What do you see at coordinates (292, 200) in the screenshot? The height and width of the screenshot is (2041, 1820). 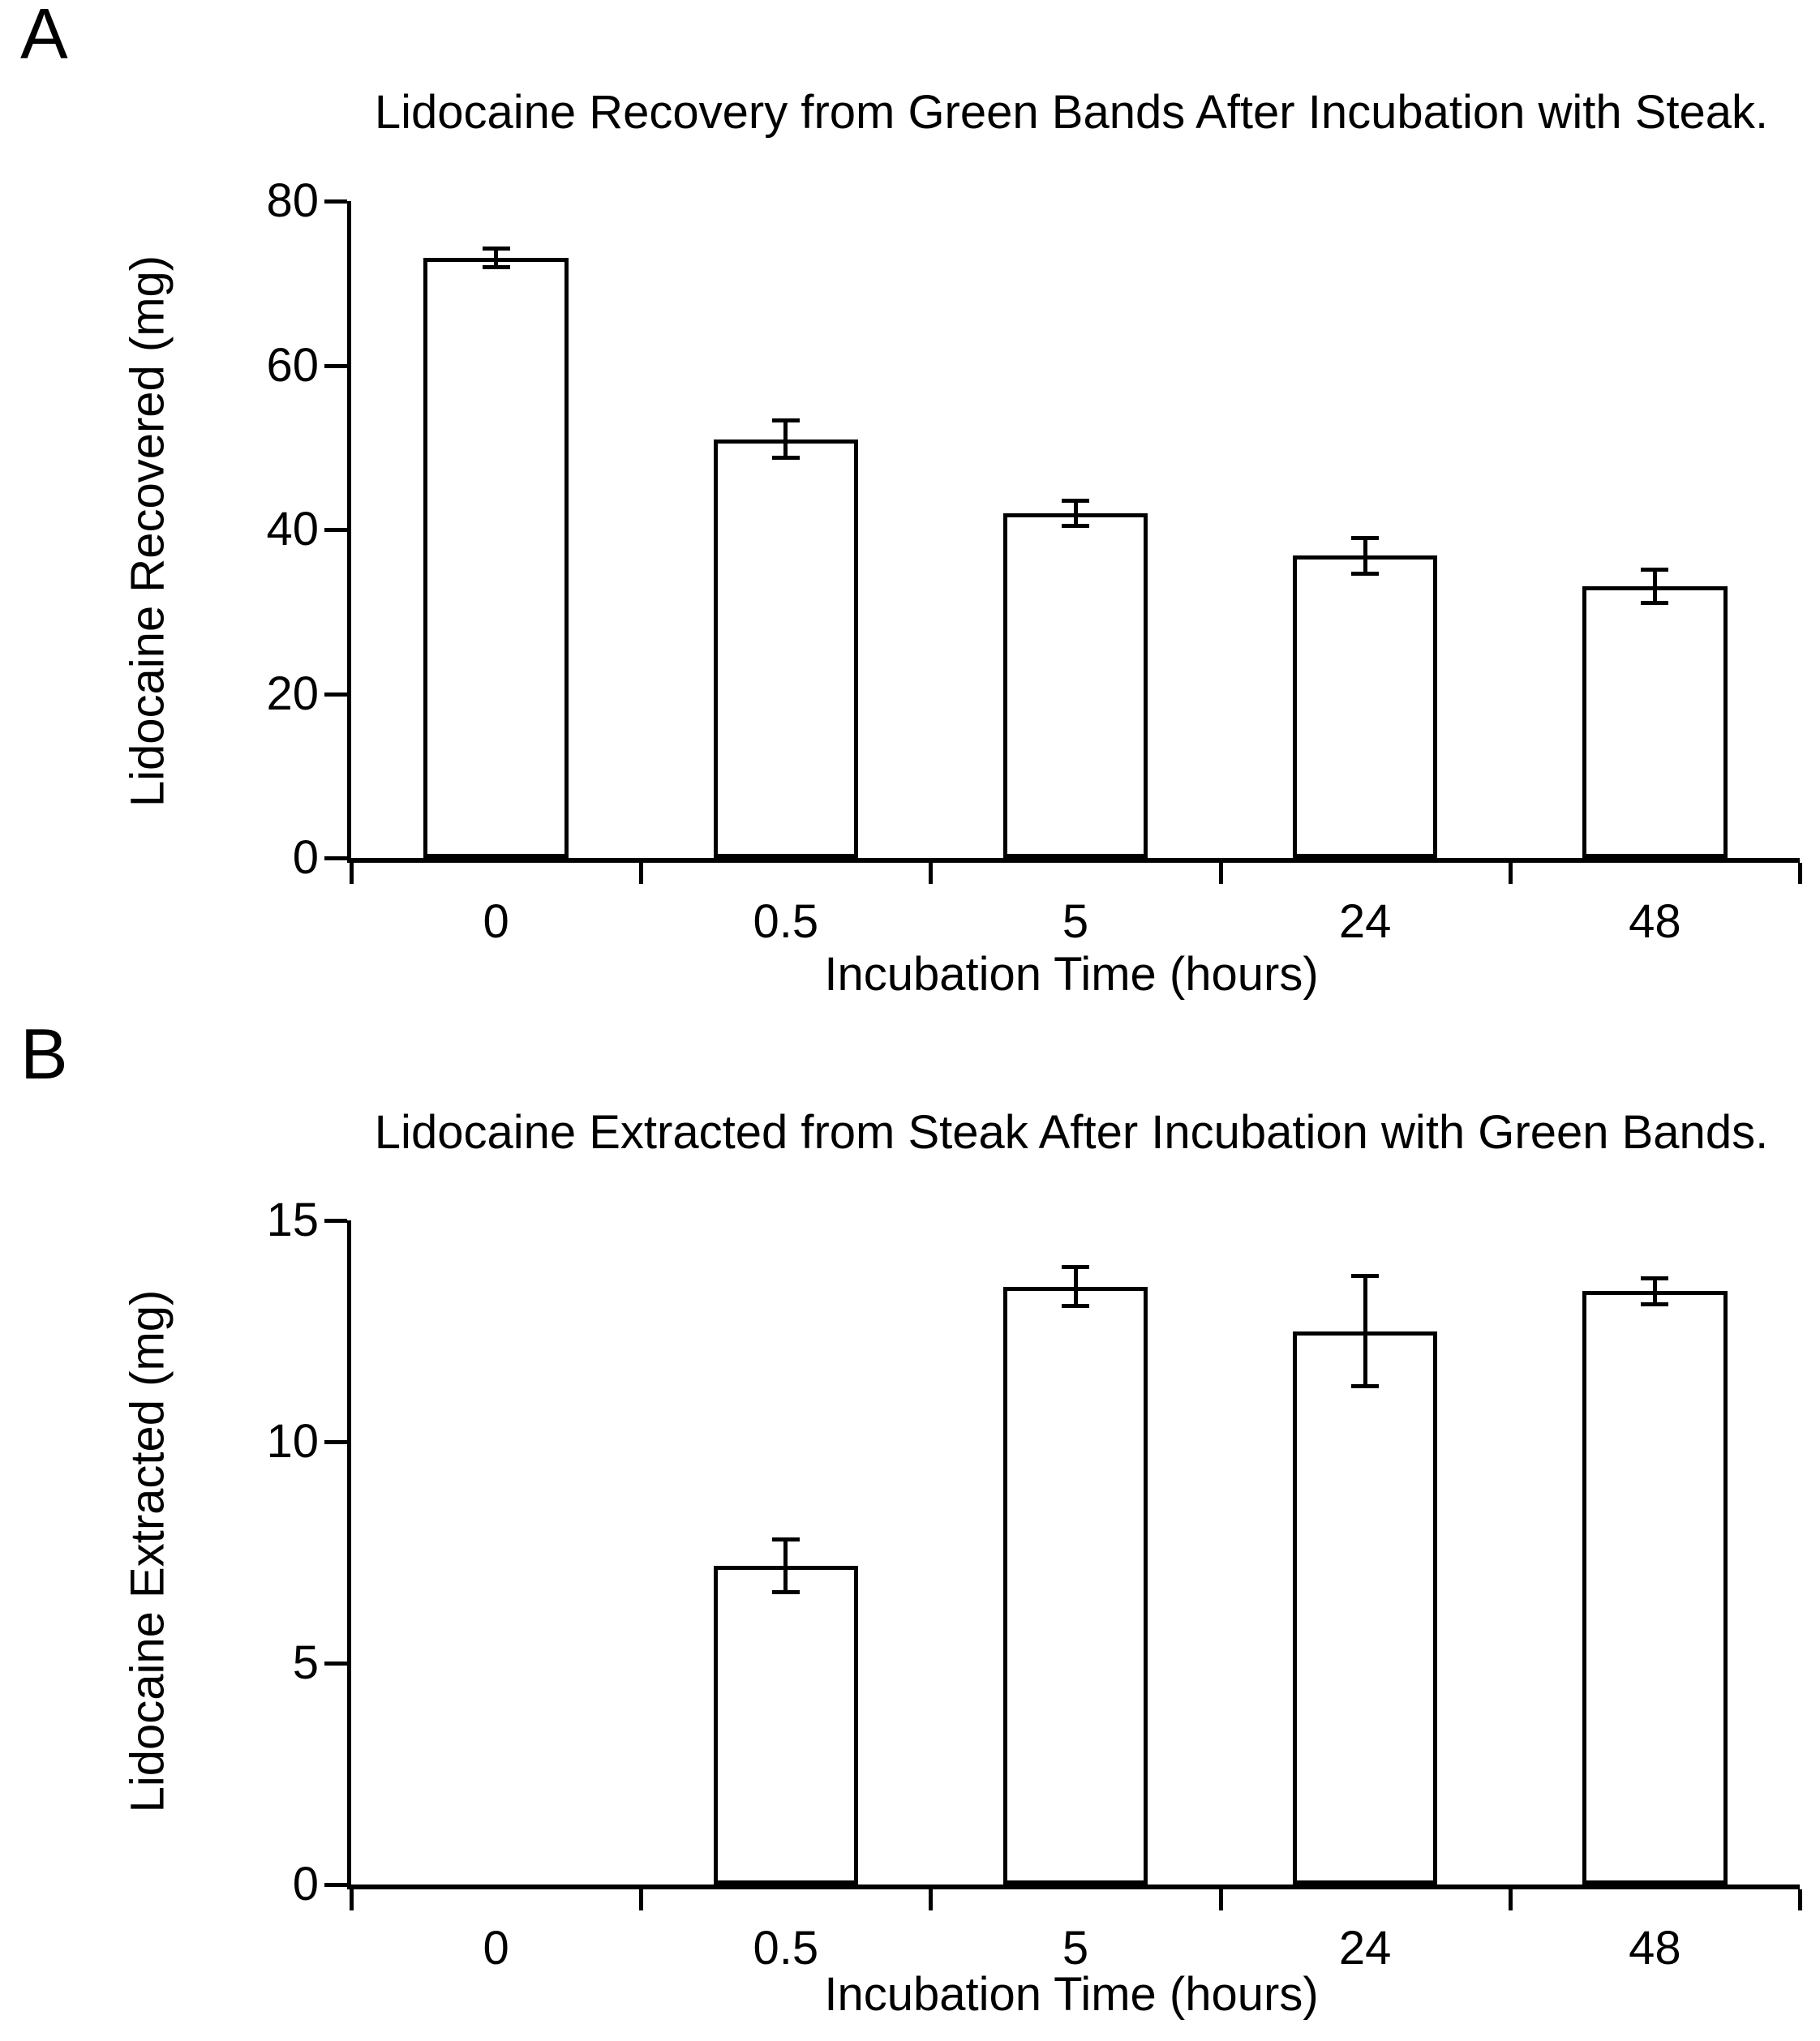 I see `y-axis-tick-label: 80` at bounding box center [292, 200].